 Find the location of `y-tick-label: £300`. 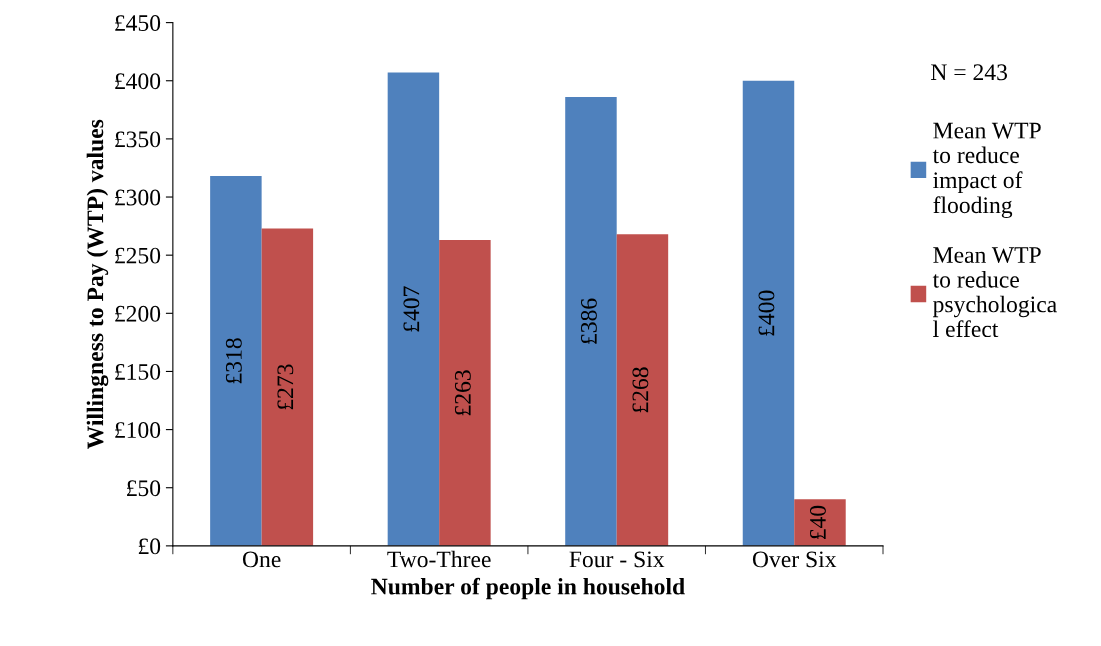

y-tick-label: £300 is located at coordinates (138, 197).